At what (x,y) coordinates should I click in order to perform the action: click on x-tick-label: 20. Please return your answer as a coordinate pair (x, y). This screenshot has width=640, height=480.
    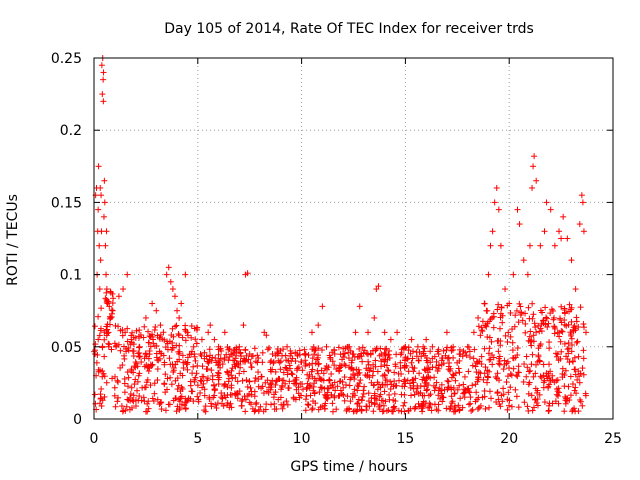
    Looking at the image, I should click on (509, 439).